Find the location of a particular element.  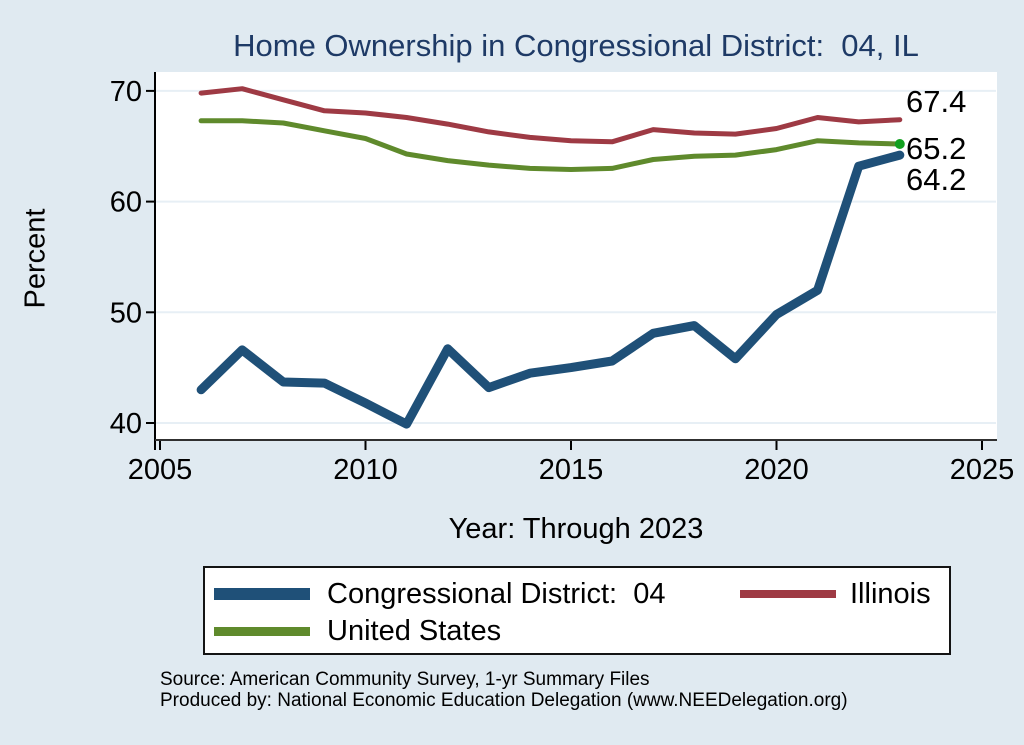

x-tick-label-2005: 2005 is located at coordinates (160, 470).